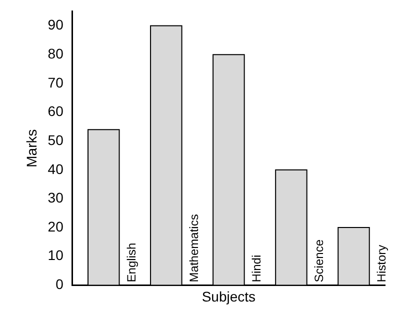 This screenshot has height=320, width=415. Describe the element at coordinates (56, 82) in the screenshot. I see `y-tick-label: 70` at that location.